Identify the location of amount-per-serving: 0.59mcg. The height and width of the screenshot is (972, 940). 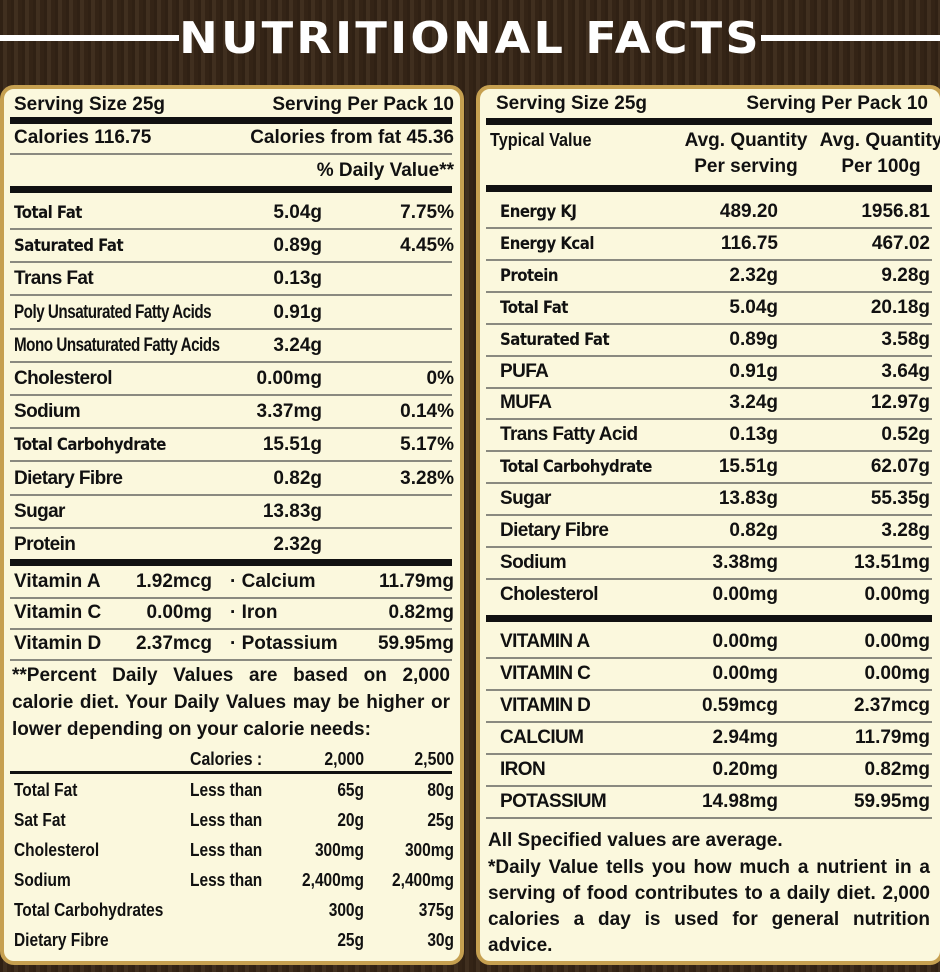
(739, 705).